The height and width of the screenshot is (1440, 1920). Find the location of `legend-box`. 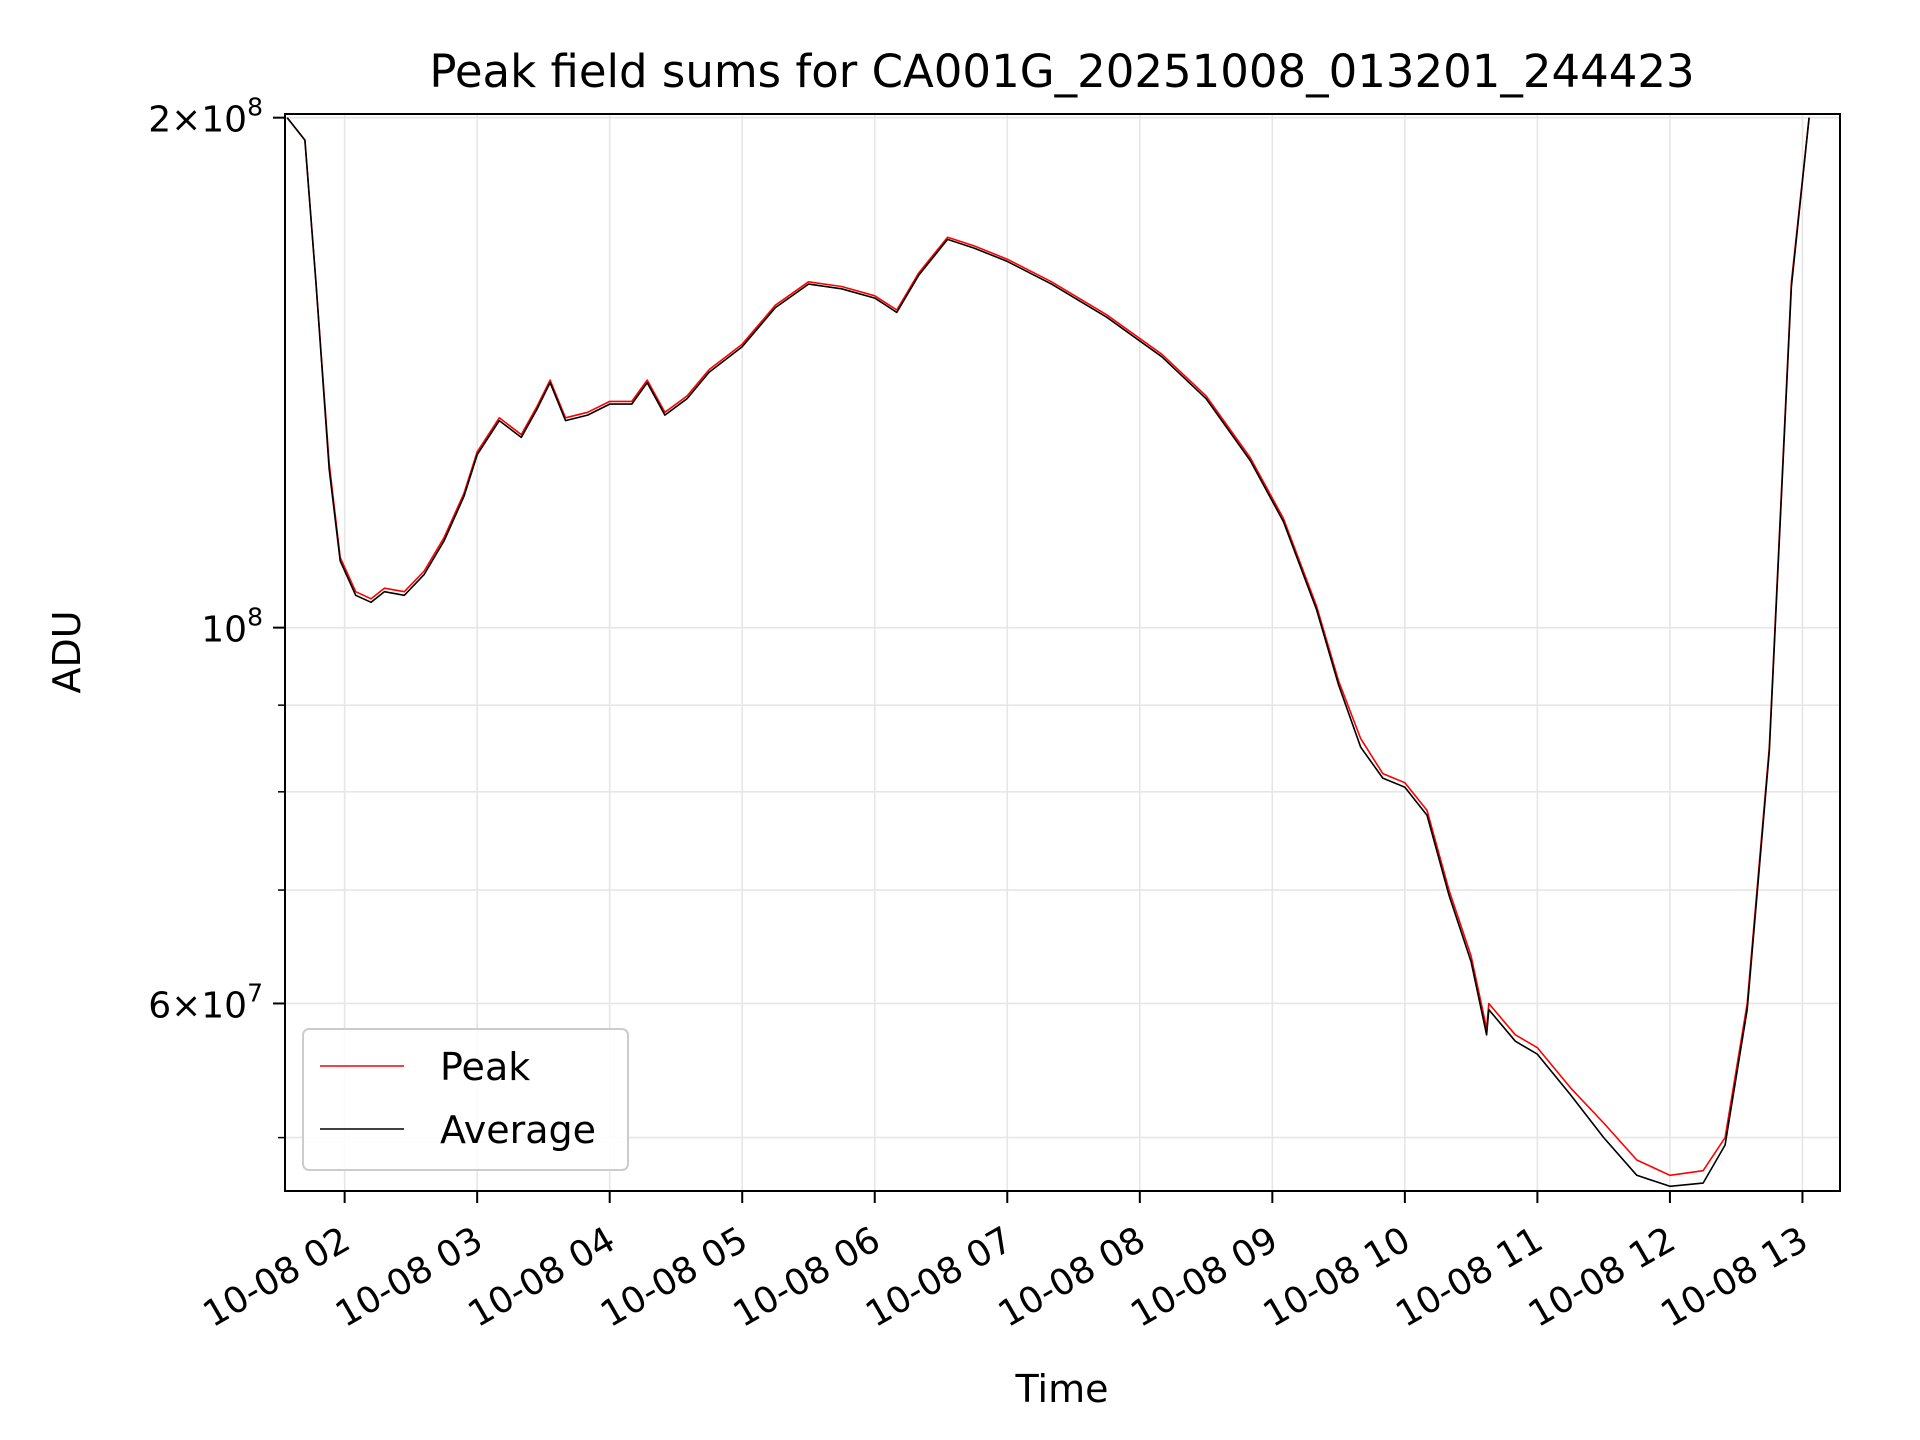

legend-box is located at coordinates (465, 1099).